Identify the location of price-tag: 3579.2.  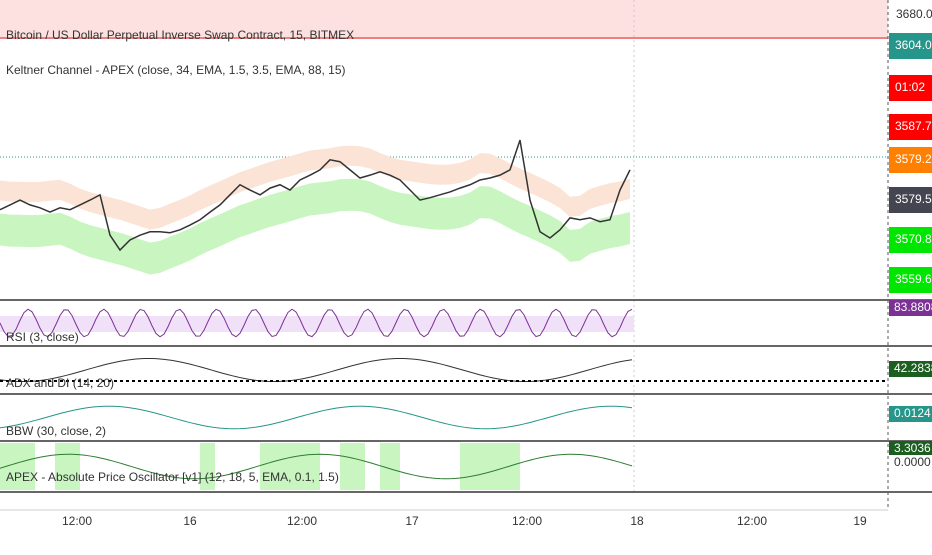
(913, 159).